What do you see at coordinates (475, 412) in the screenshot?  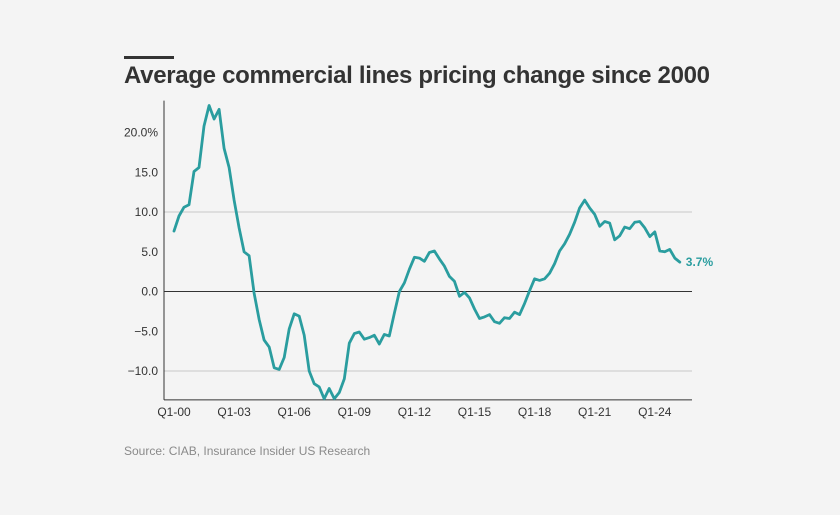 I see `x-tick-label: Q1-15` at bounding box center [475, 412].